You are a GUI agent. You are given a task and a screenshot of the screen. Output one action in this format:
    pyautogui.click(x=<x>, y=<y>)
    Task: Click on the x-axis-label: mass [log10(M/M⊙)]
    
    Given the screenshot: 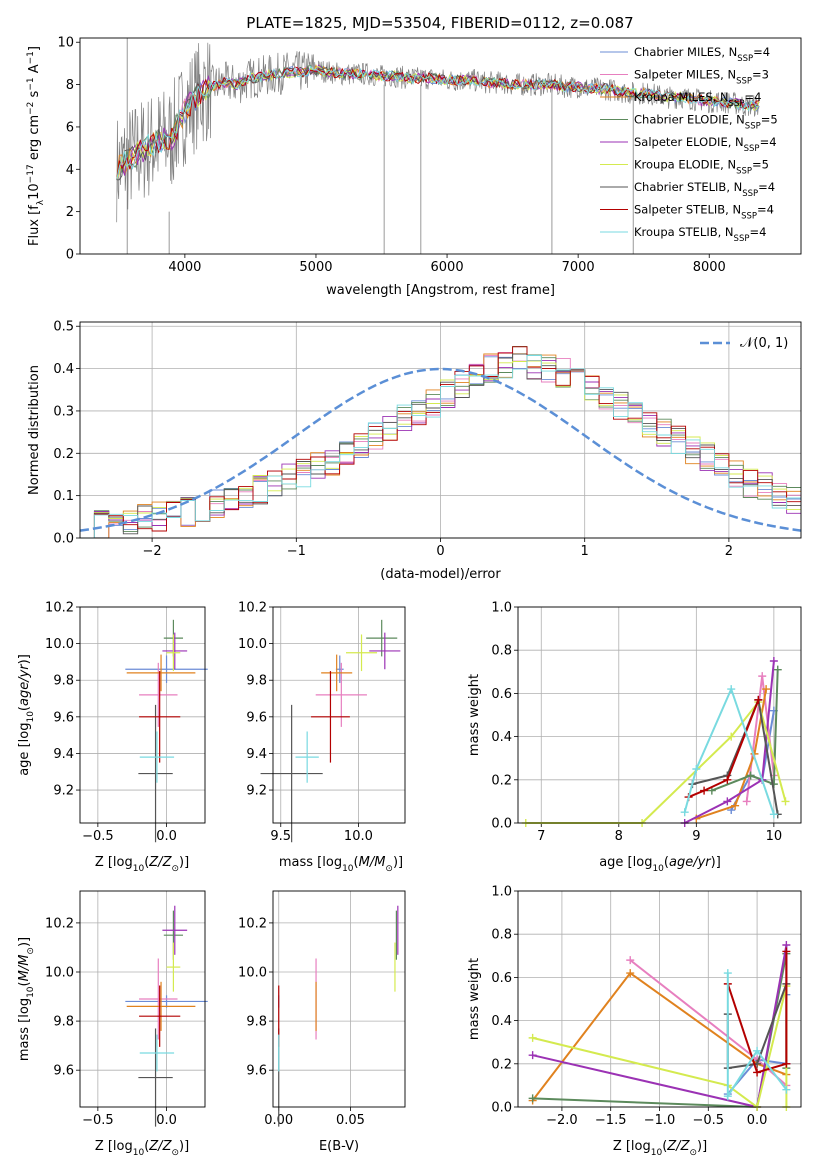 What is the action you would take?
    pyautogui.click(x=341, y=864)
    